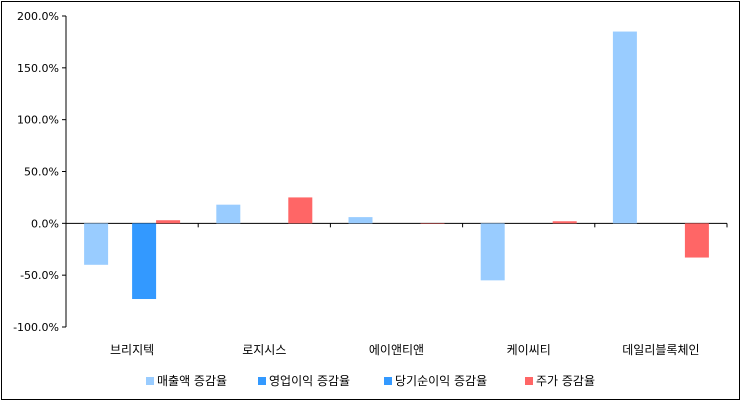 The width and height of the screenshot is (743, 403). What do you see at coordinates (38, 16) in the screenshot?
I see `y-tick-label: 200.0%` at bounding box center [38, 16].